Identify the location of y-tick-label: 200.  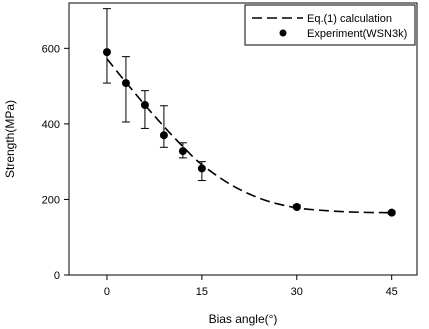
(51, 200).